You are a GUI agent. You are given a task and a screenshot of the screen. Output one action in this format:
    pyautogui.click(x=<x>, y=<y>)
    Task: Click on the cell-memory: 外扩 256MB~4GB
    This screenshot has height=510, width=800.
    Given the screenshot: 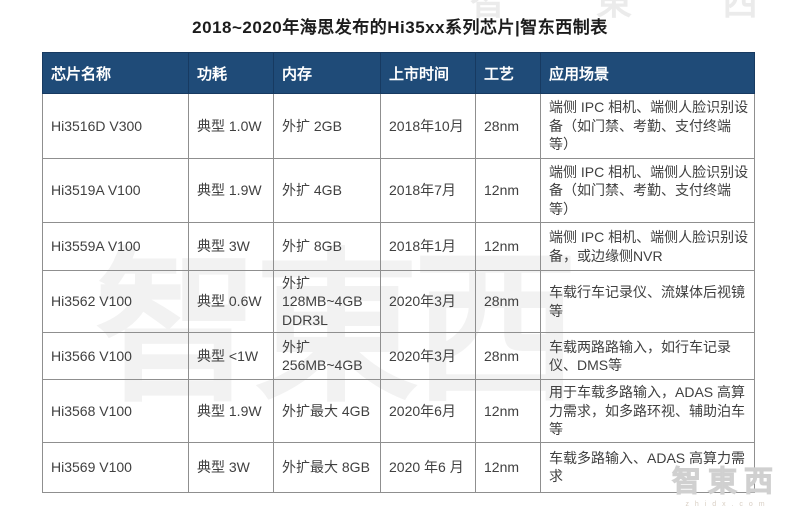 What is the action you would take?
    pyautogui.click(x=327, y=356)
    